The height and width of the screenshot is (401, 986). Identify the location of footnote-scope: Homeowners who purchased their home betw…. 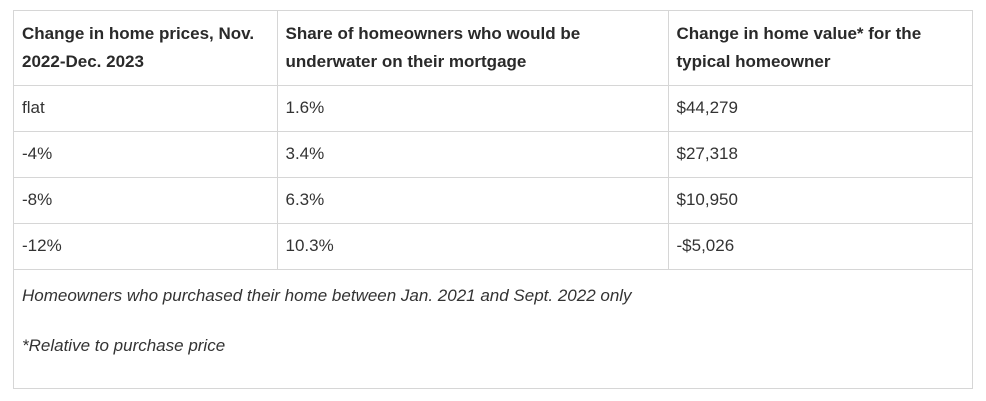
(327, 295).